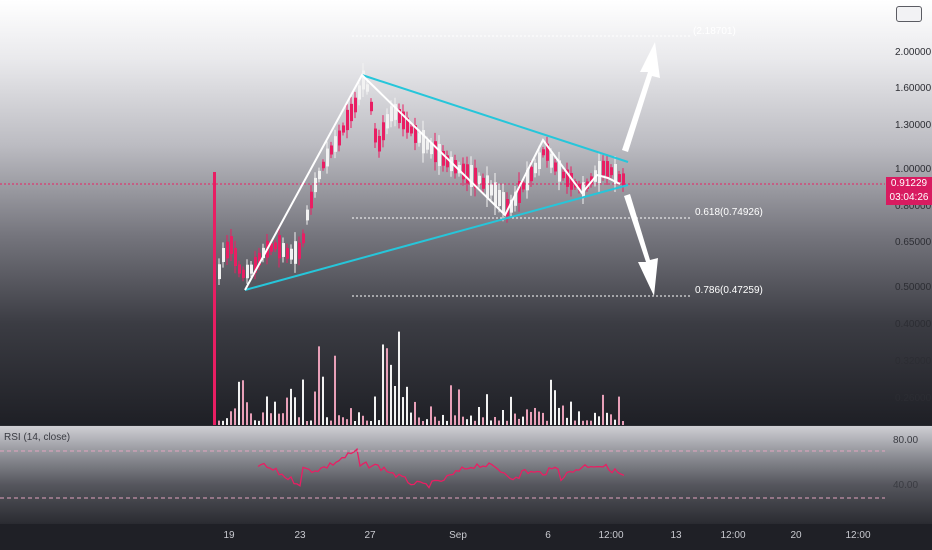 Image resolution: width=932 pixels, height=550 pixels. I want to click on price-axis-label: 1.30000, so click(913, 125).